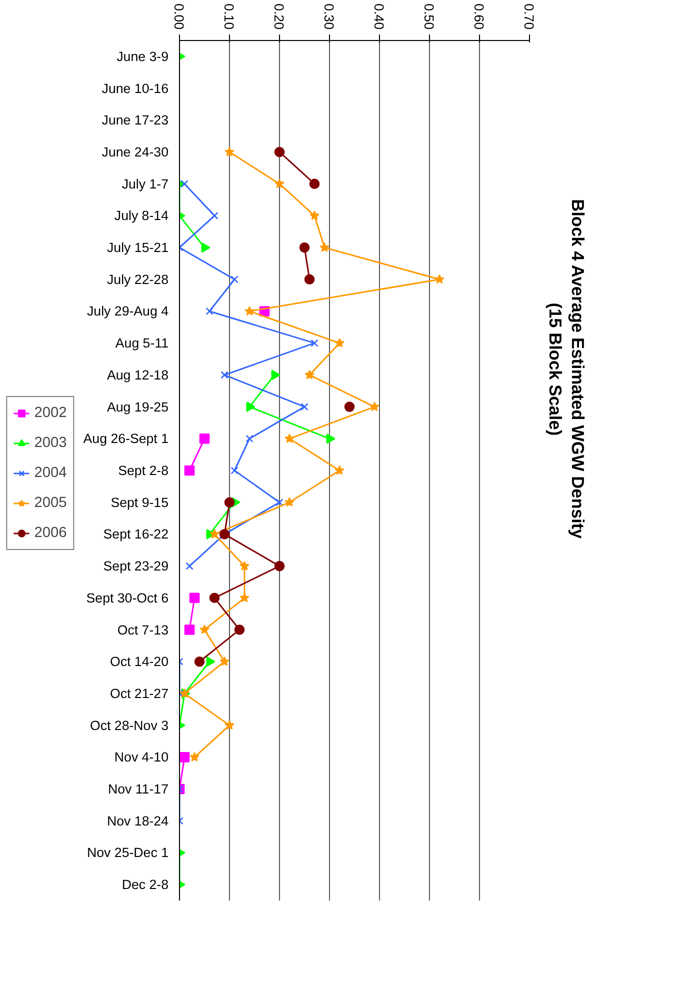 This screenshot has width=677, height=982. I want to click on y-tick-label: July 15-21, so click(138, 248).